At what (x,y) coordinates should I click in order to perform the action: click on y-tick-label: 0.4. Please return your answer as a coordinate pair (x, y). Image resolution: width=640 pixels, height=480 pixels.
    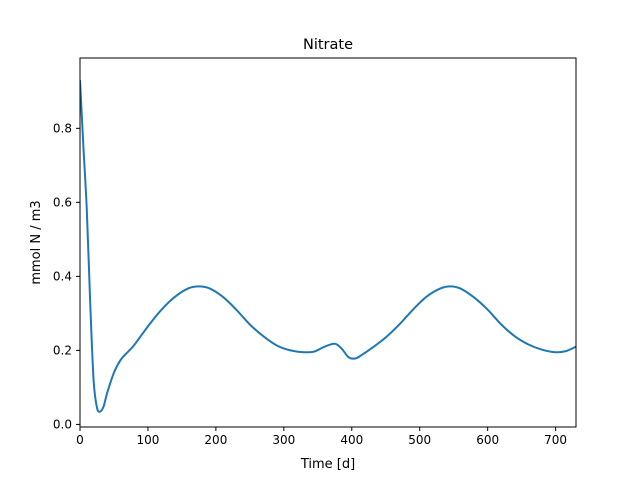
    Looking at the image, I should click on (62, 277).